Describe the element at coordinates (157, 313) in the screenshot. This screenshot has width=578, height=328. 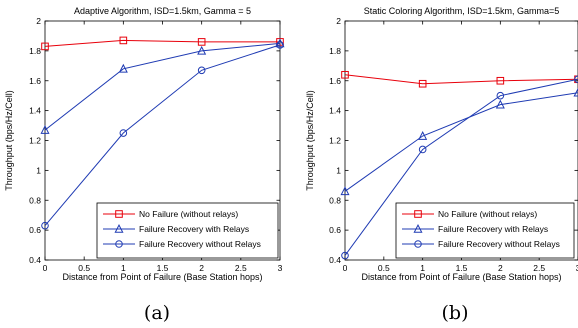
I see `subfigure-label: (a)` at that location.